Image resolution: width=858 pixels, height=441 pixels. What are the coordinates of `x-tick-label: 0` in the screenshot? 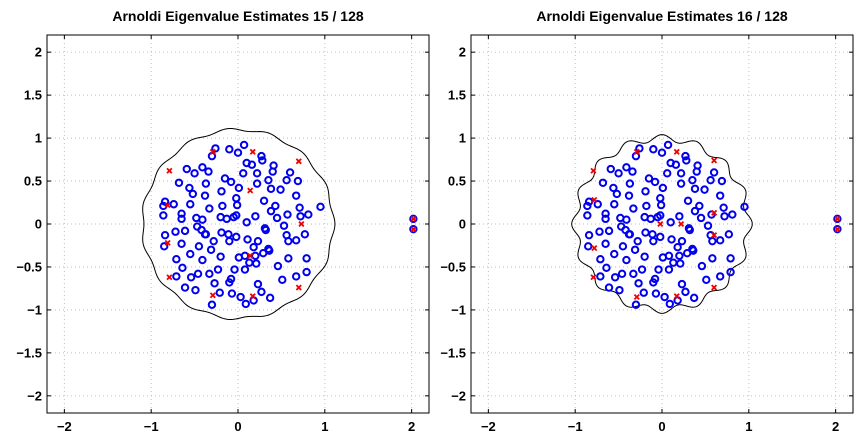 It's located at (237, 426).